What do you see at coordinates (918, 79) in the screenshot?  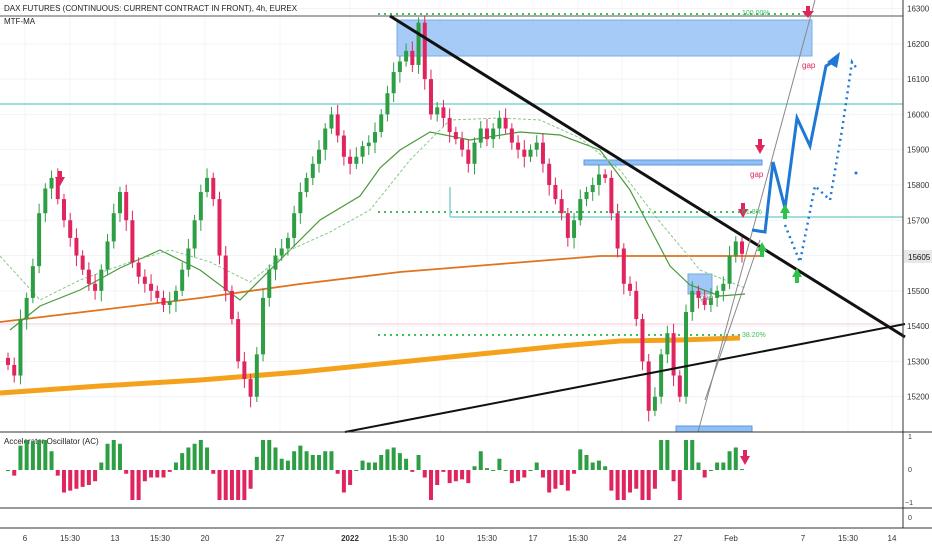 I see `price-tick-label: 16100` at bounding box center [918, 79].